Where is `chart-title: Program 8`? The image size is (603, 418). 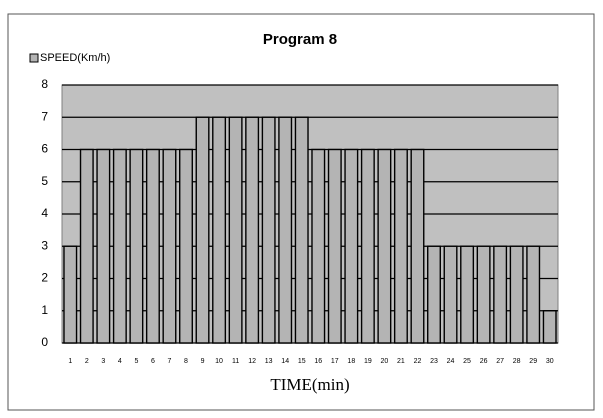
chart-title: Program 8 is located at coordinates (300, 39).